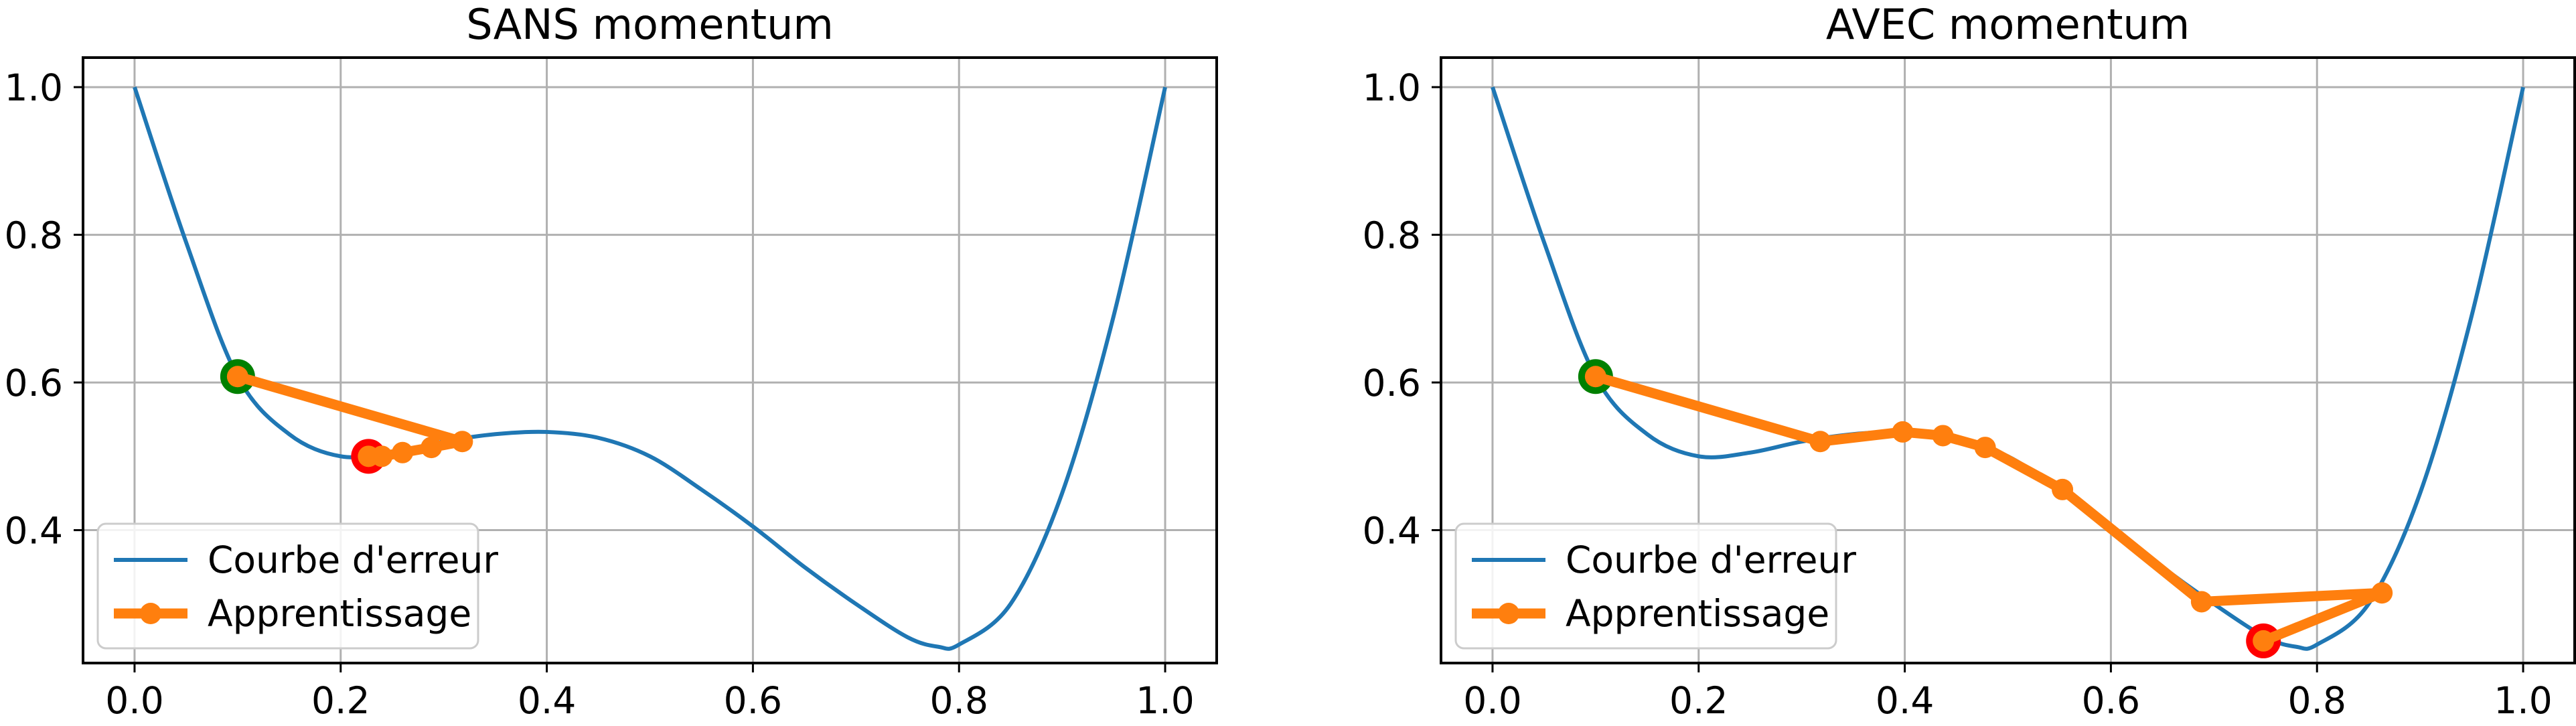  I want to click on chart-title: SANS momentum, so click(650, 24).